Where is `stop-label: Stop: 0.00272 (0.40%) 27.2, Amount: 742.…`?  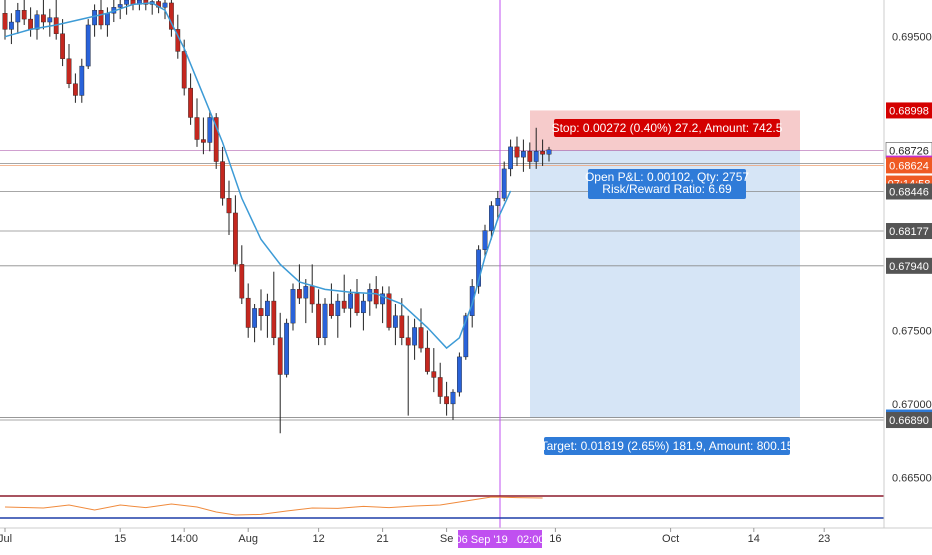 stop-label: Stop: 0.00272 (0.40%) 27.2, Amount: 742.… is located at coordinates (667, 128).